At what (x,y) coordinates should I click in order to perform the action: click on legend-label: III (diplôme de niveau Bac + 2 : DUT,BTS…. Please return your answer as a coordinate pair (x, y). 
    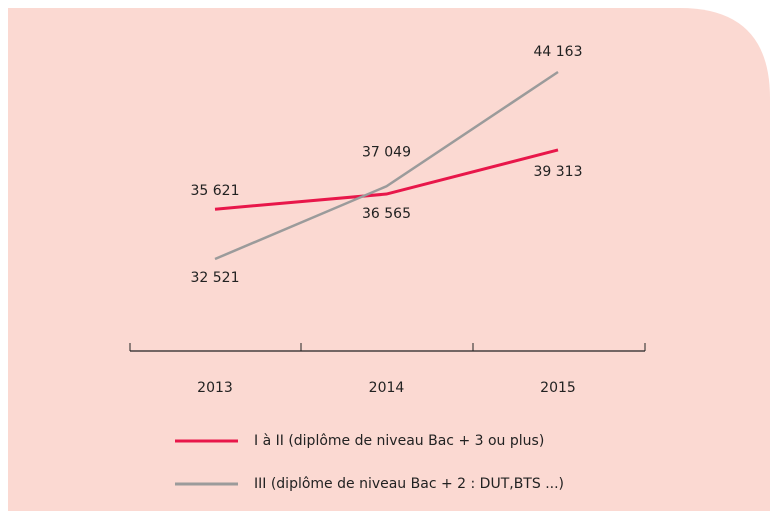
    Looking at the image, I should click on (409, 484).